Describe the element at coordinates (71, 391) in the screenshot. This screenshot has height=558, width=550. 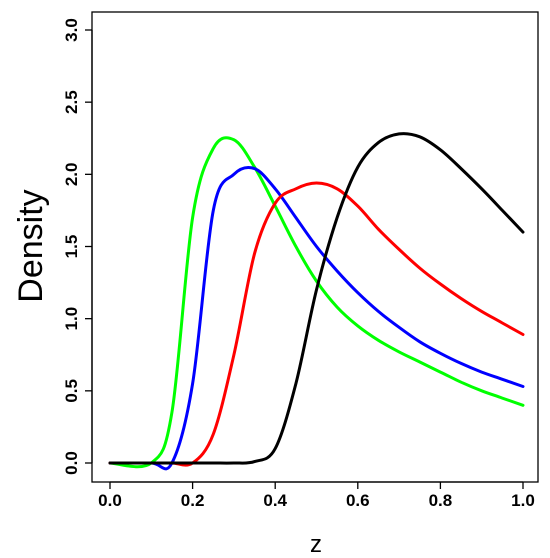
I see `y-tick-label: 0.5` at that location.